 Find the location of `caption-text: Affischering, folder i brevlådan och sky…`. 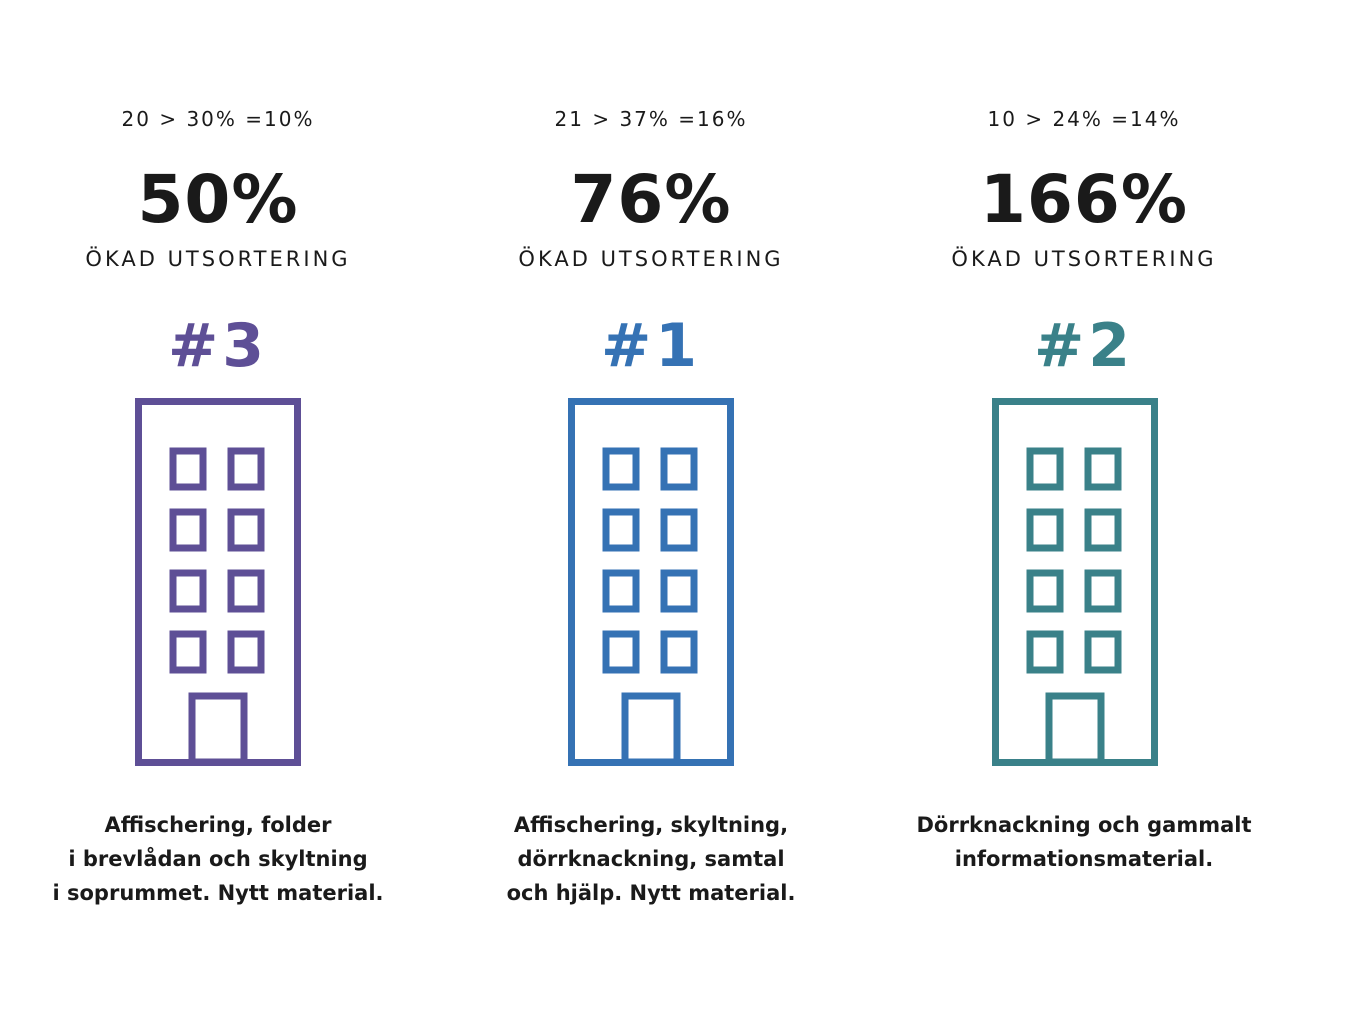

caption-text: Affischering, folder i brevlådan och sky… is located at coordinates (218, 859).